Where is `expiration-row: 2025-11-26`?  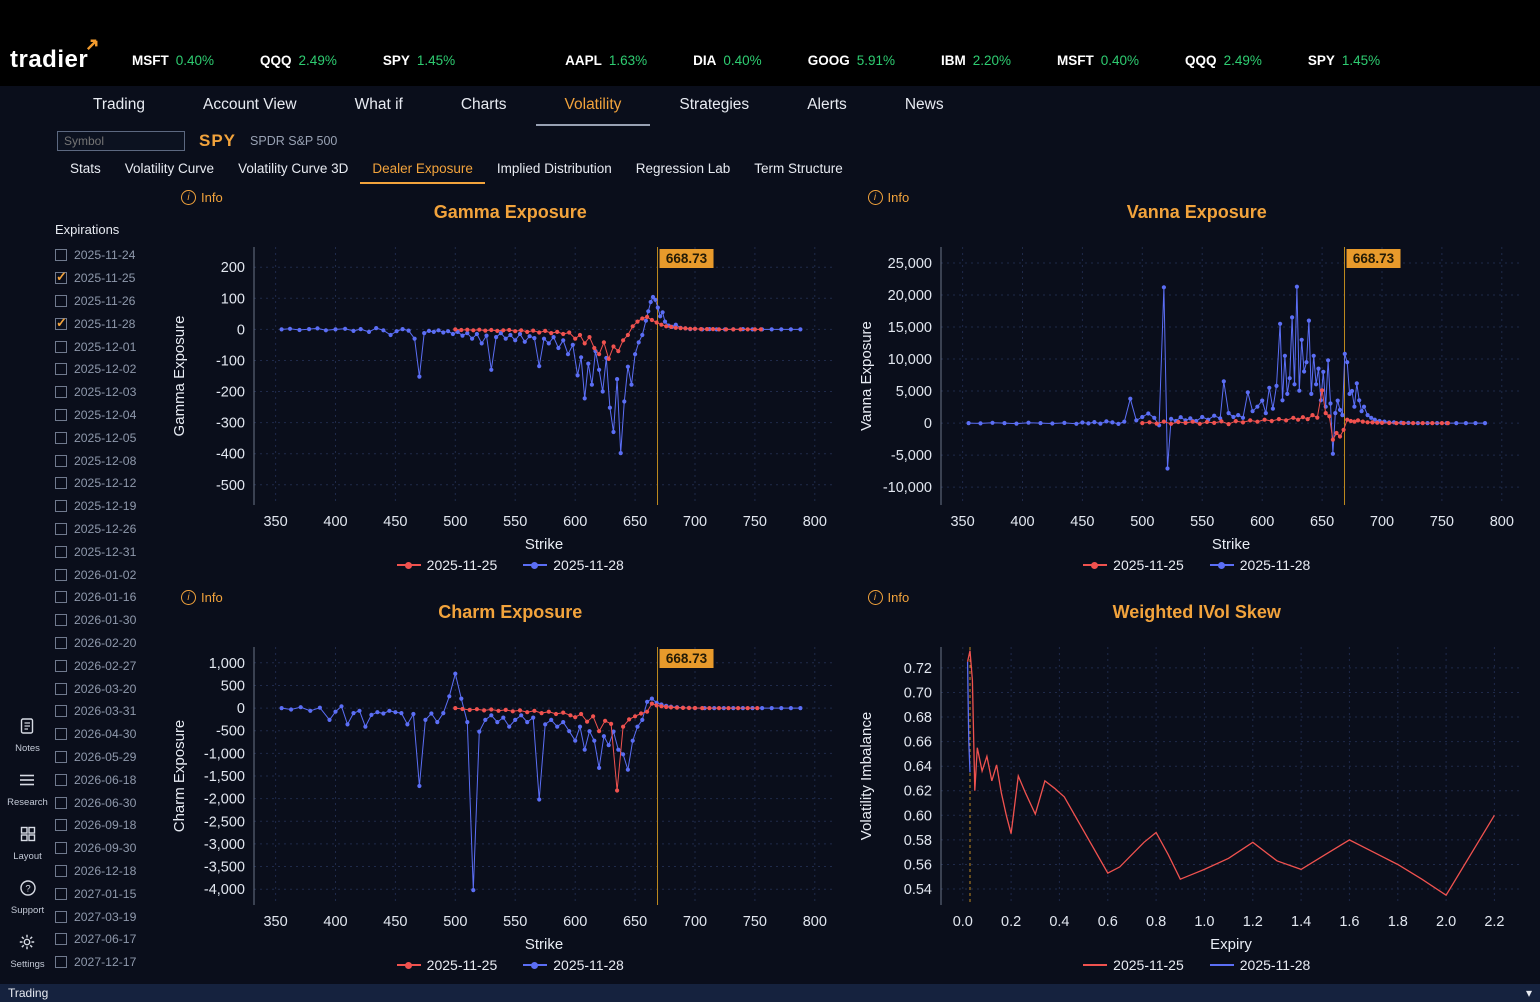 expiration-row: 2025-11-26 is located at coordinates (111, 301).